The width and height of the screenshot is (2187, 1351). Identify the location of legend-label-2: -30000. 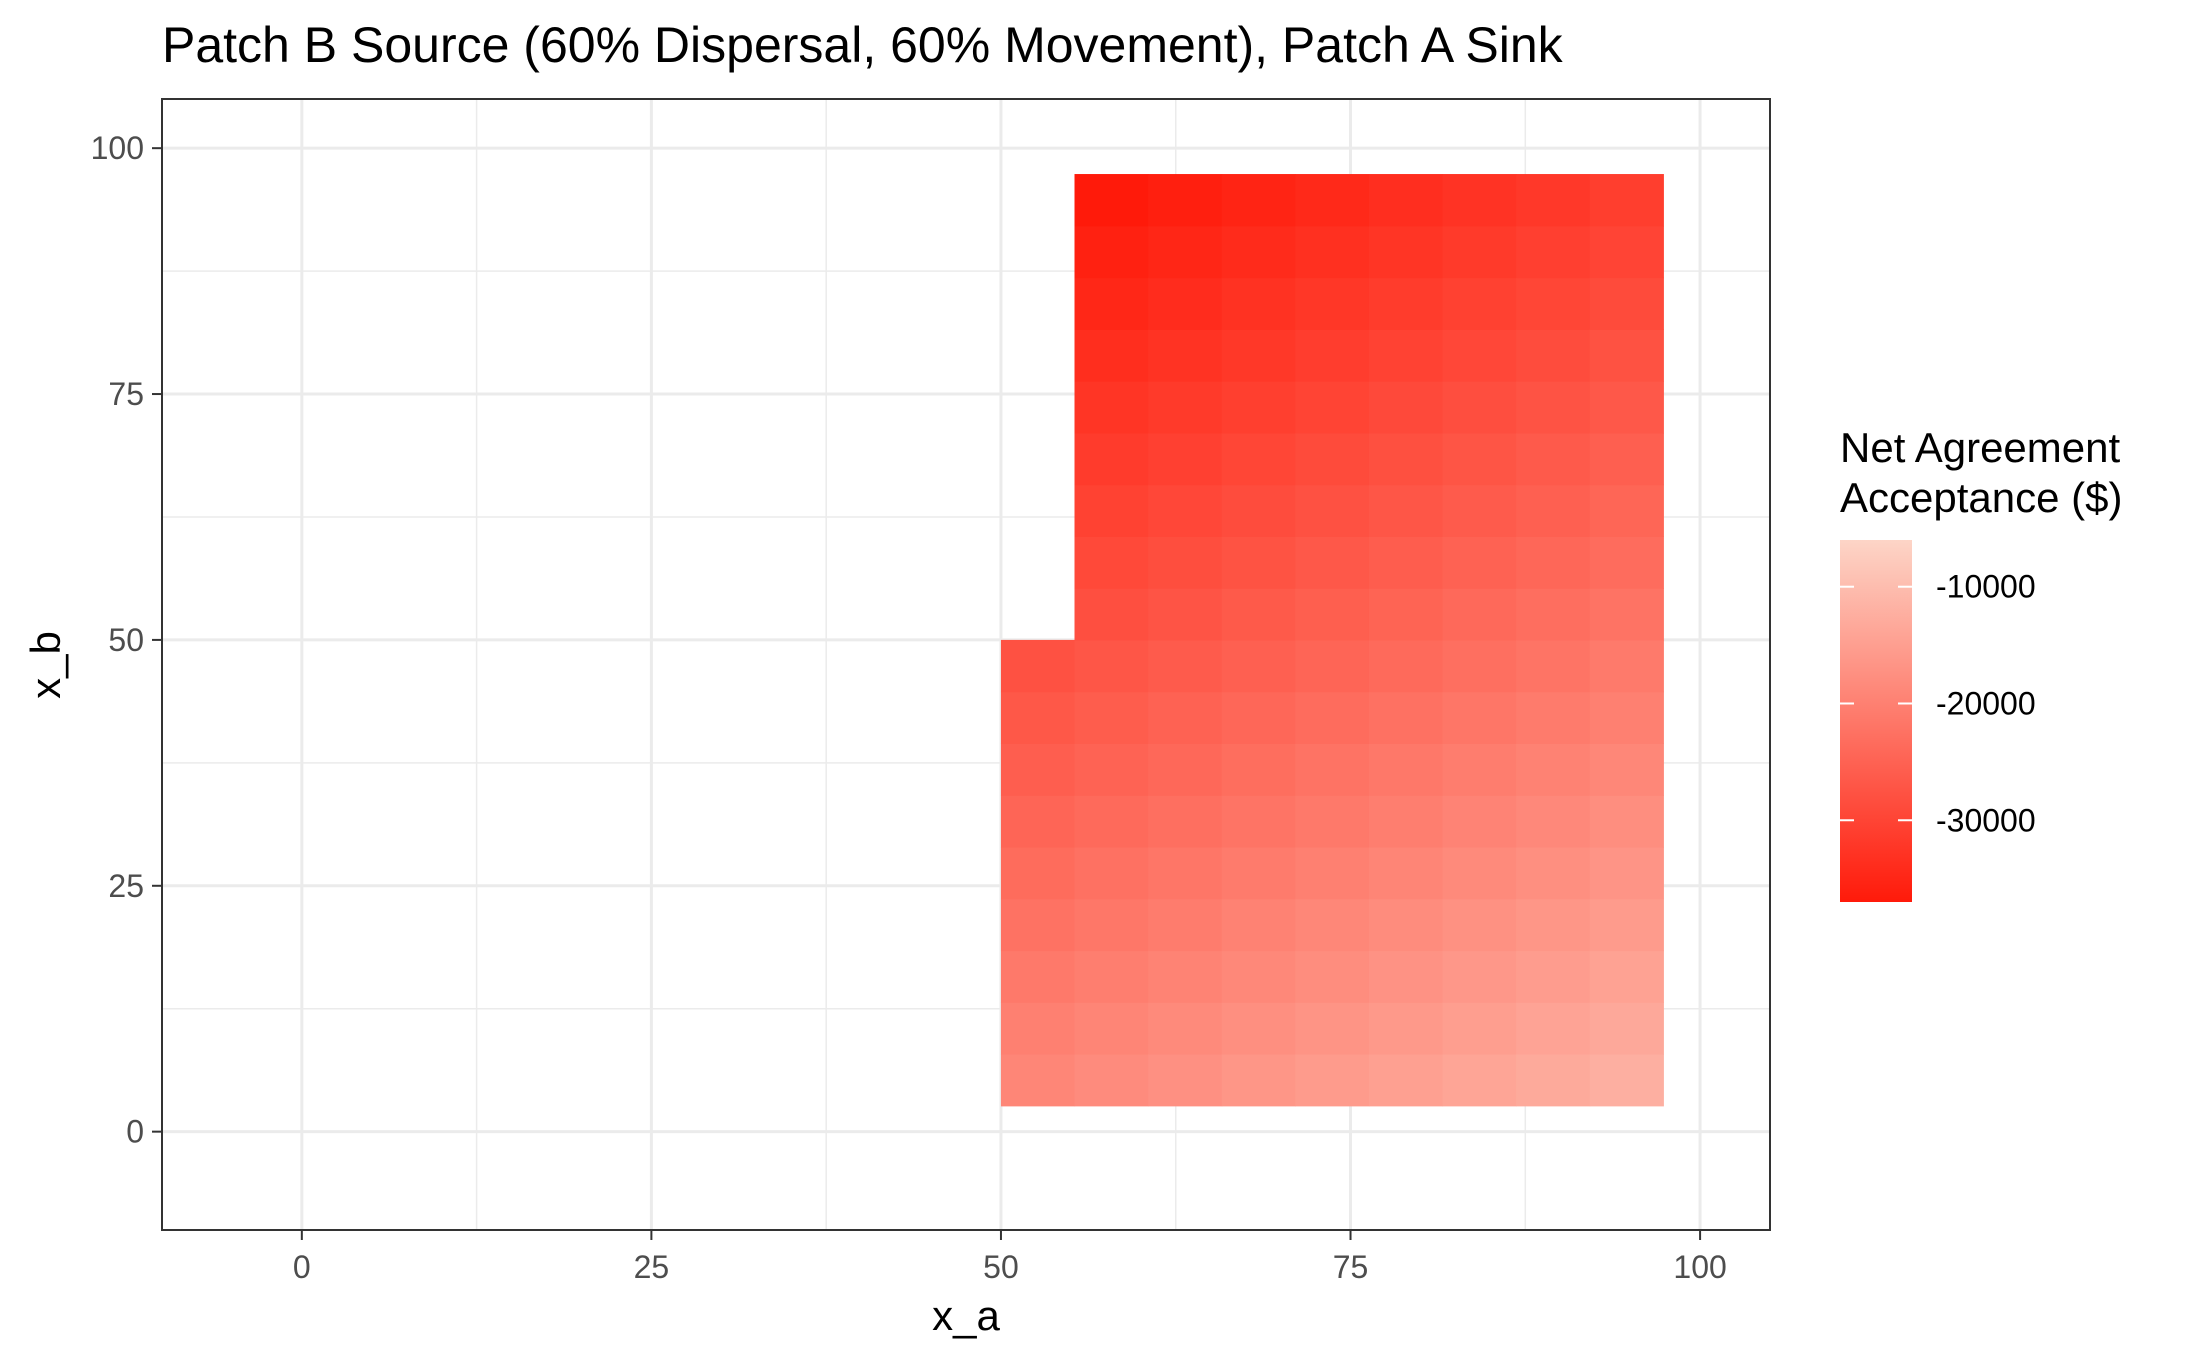
(1986, 820).